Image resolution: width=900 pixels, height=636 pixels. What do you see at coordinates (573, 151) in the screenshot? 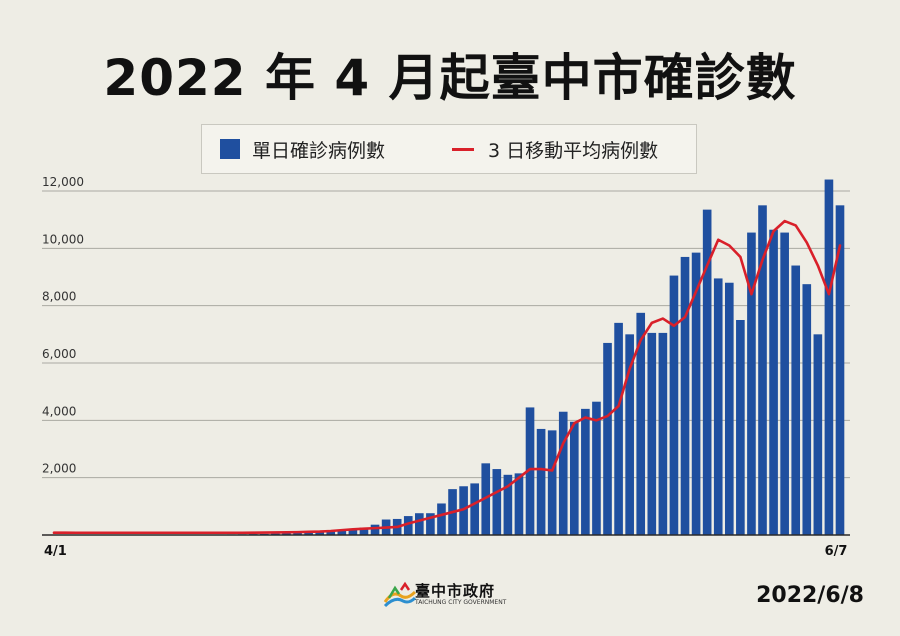
I see `legend-label-line: 3 日移動平均病例數` at bounding box center [573, 151].